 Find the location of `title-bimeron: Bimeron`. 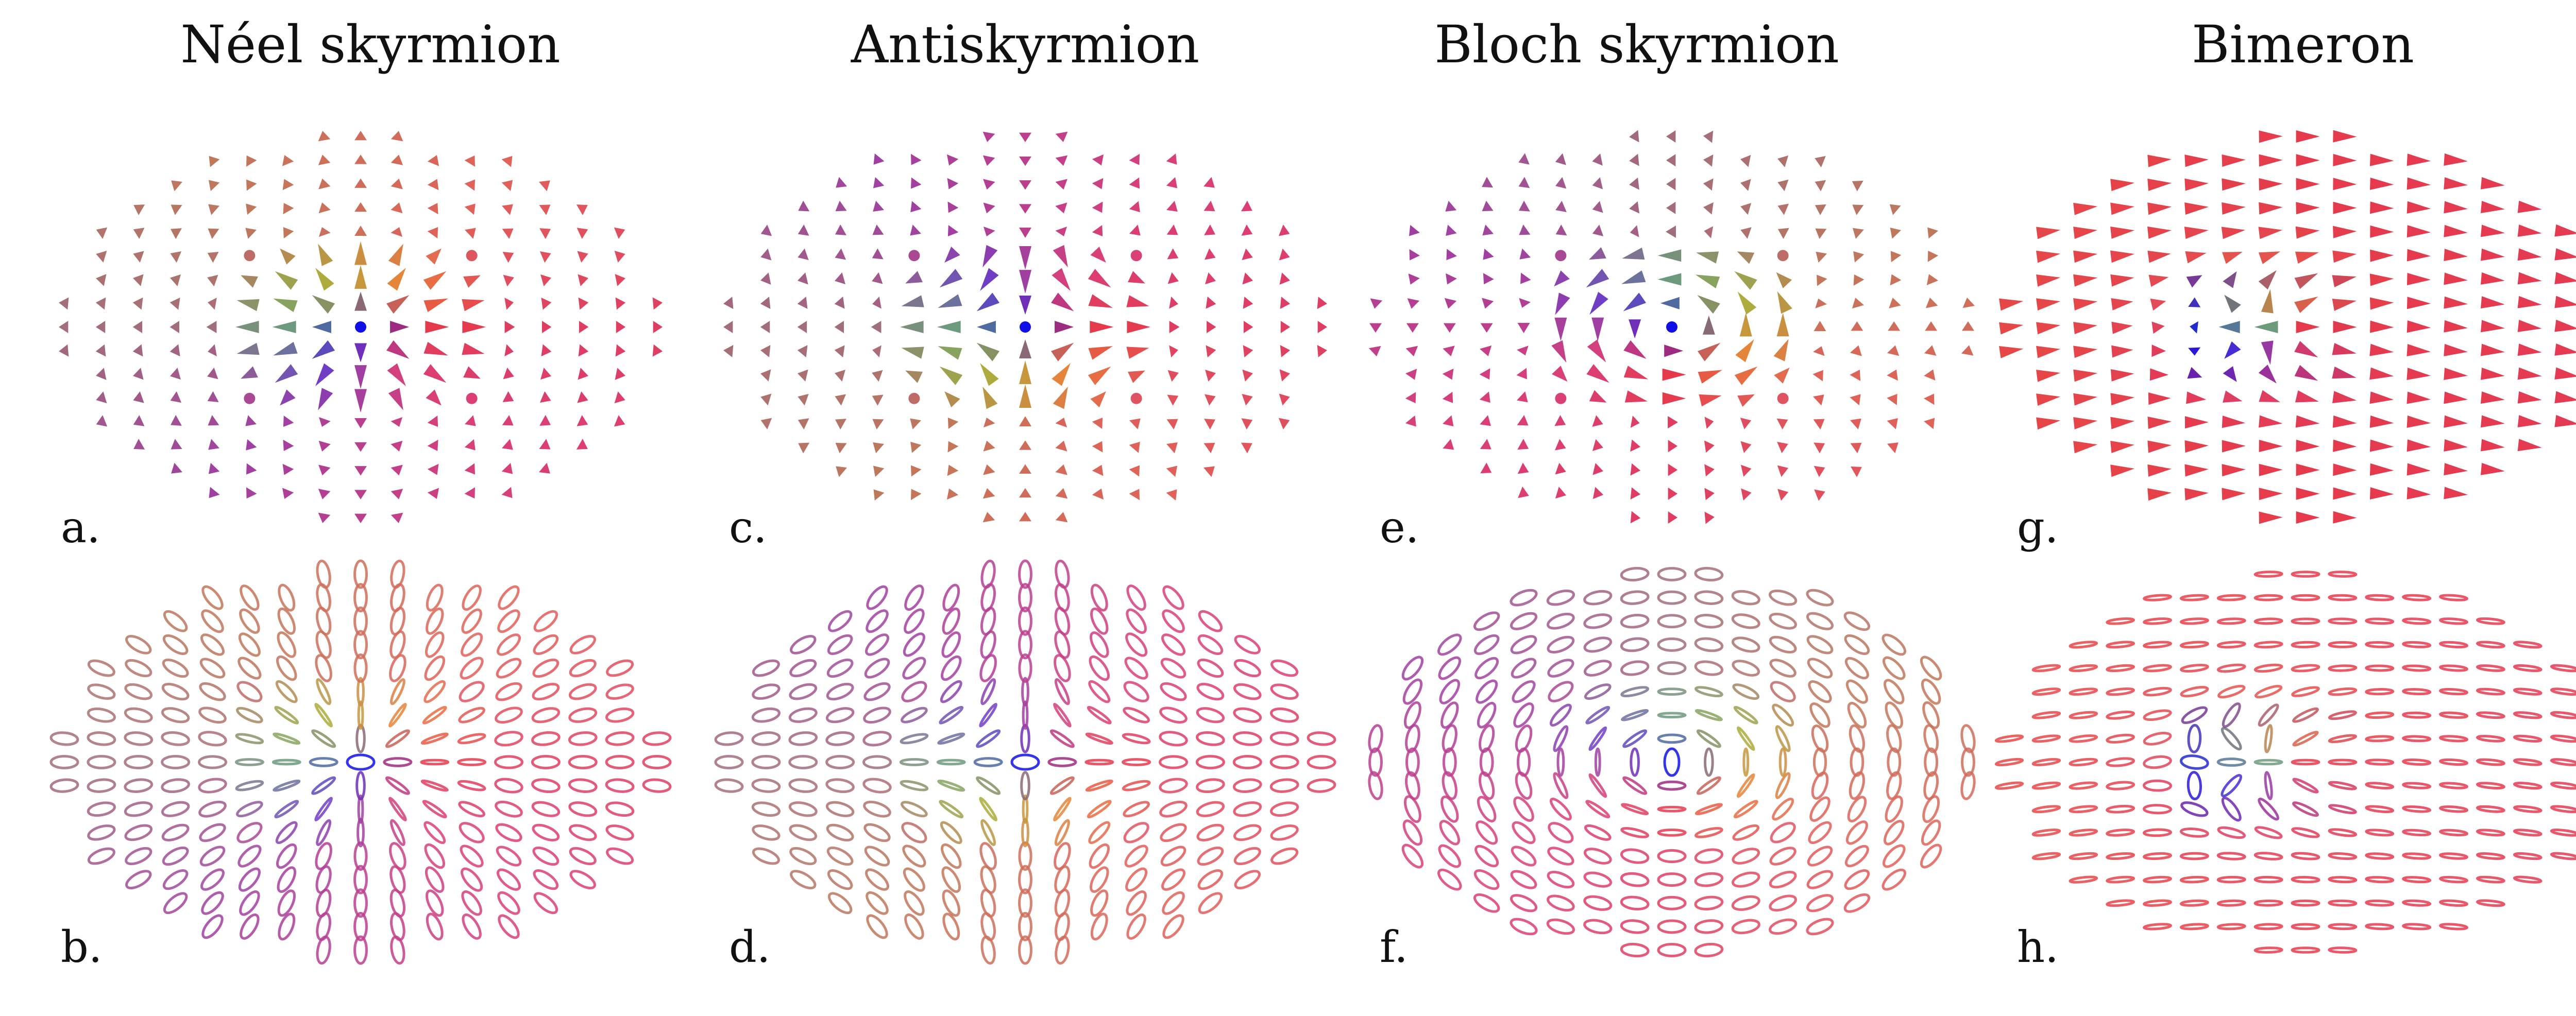

title-bimeron: Bimeron is located at coordinates (2303, 45).